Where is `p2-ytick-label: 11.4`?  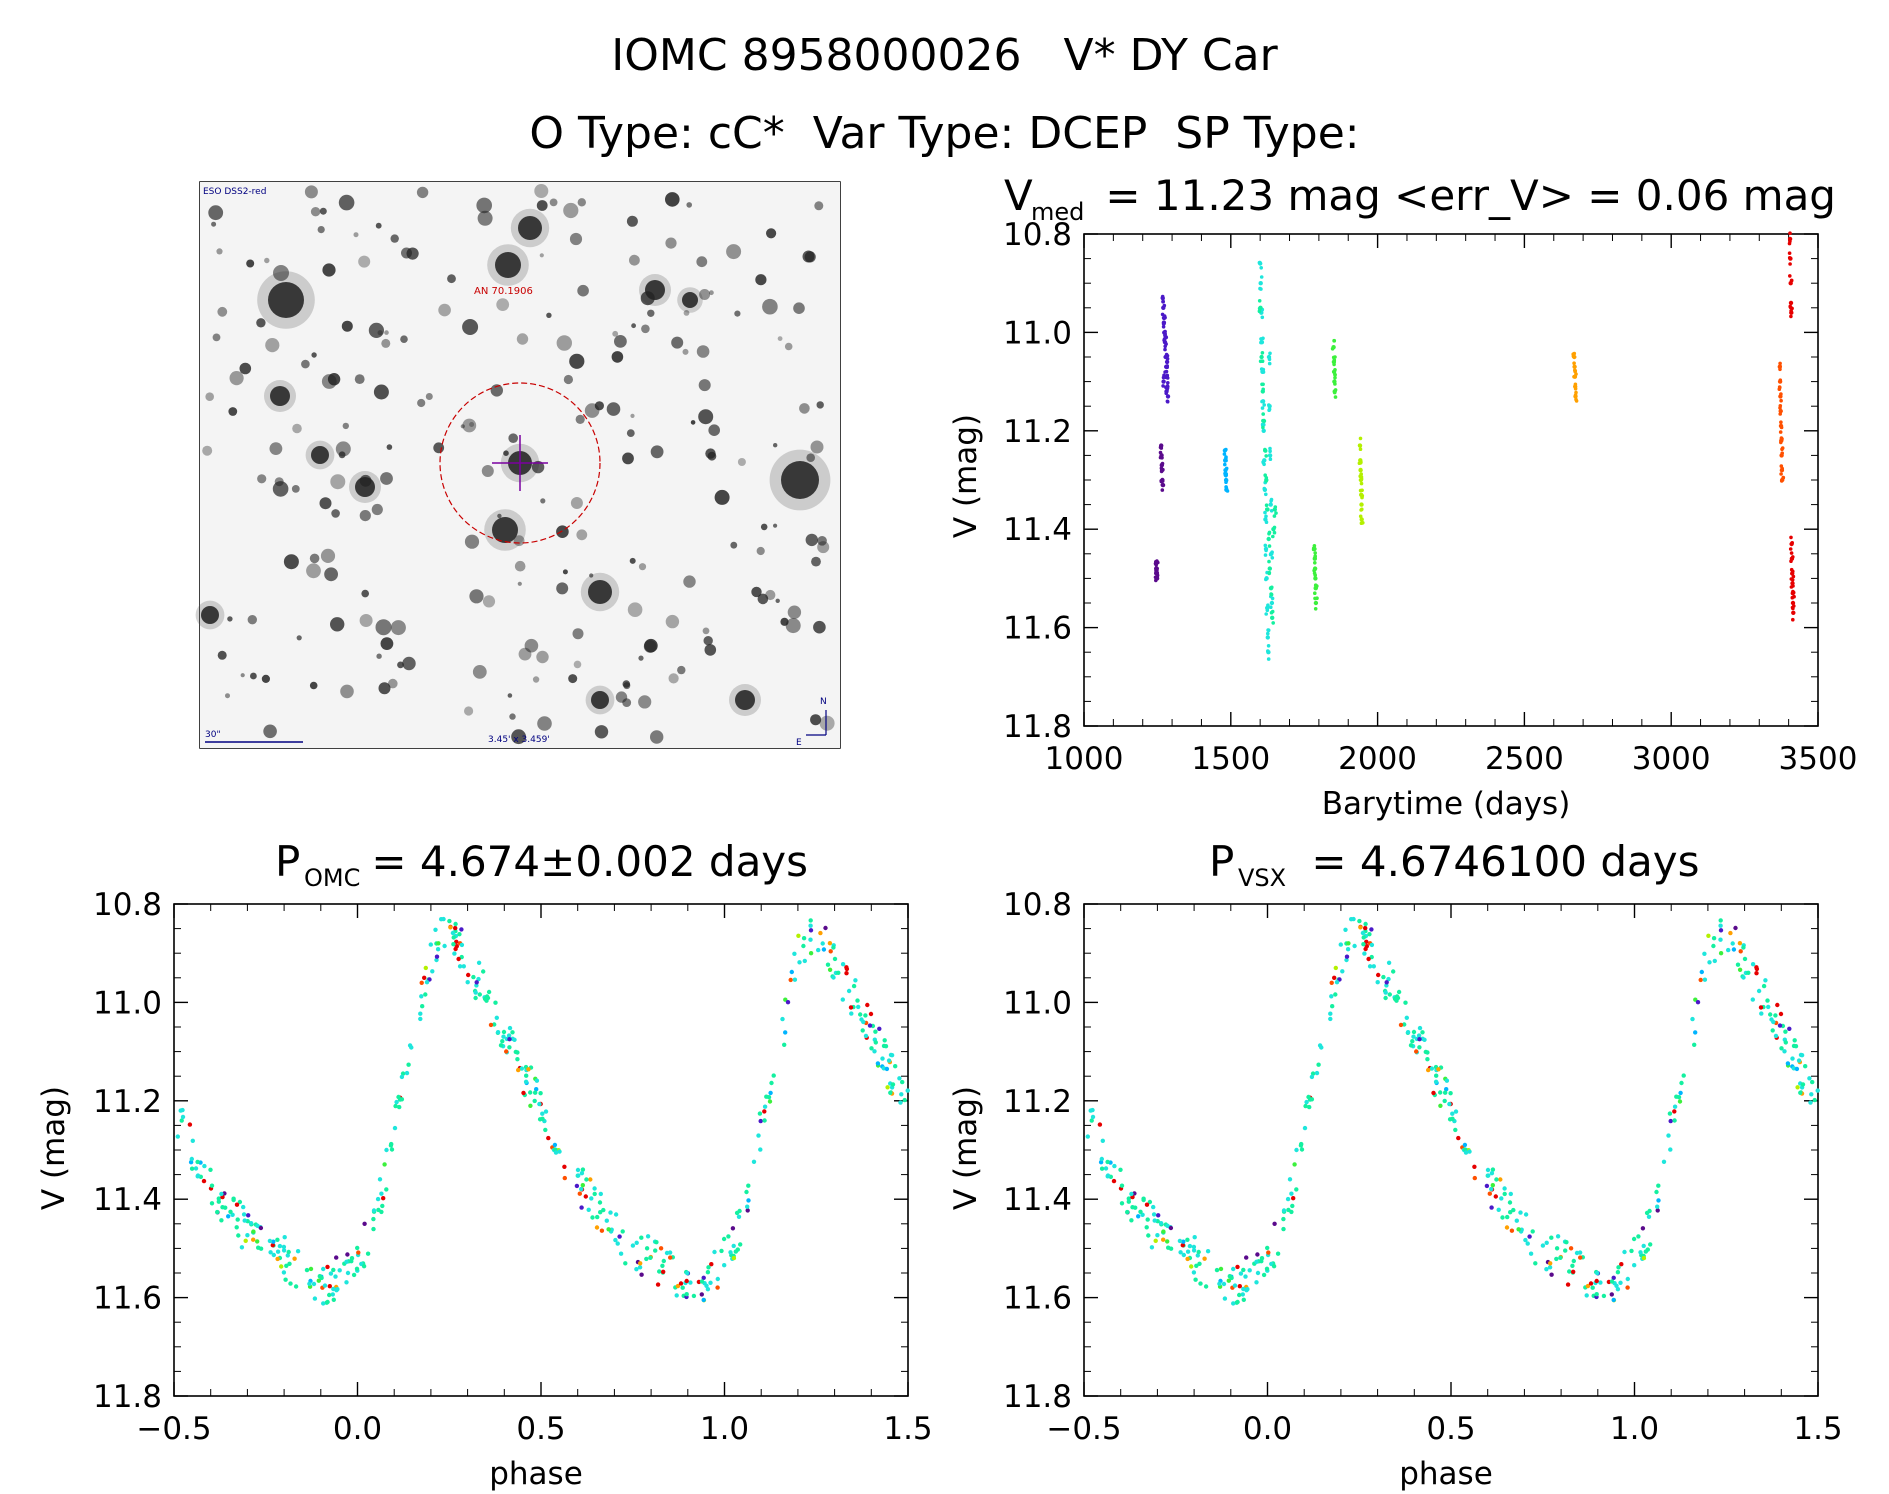
p2-ytick-label: 11.4 is located at coordinates (1037, 1200).